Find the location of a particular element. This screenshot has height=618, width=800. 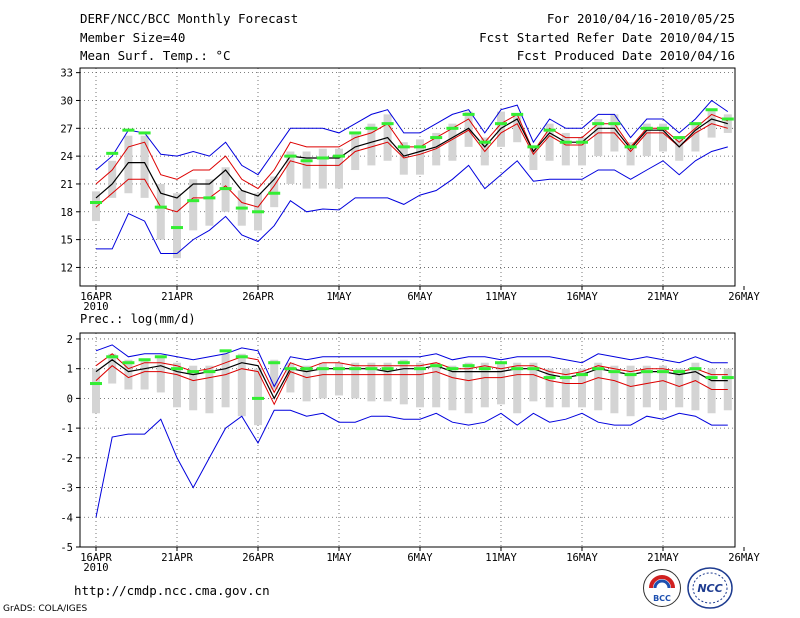

temp-ytick-label: 33 is located at coordinates (66, 74).